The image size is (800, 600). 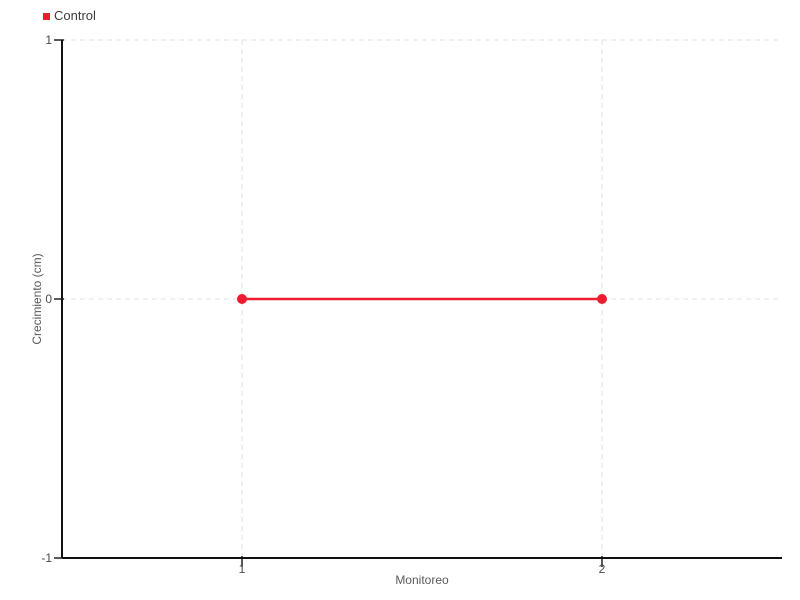 I want to click on legend: Control, so click(x=69, y=16).